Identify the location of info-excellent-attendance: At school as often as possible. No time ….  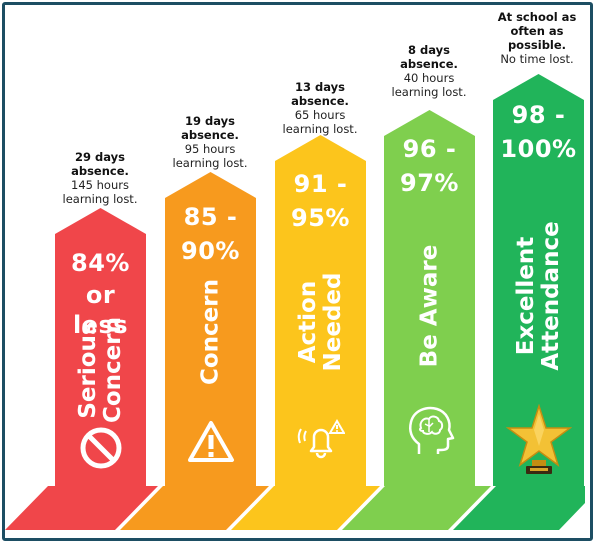
(537, 38).